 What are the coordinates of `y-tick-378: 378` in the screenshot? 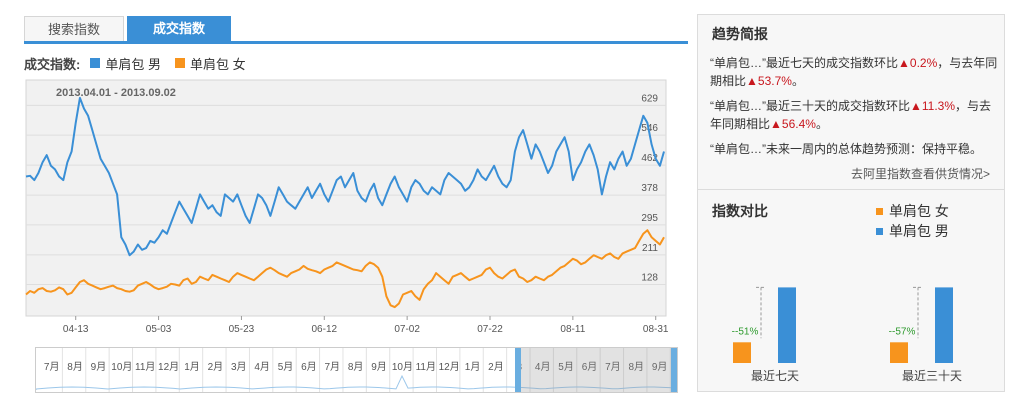 It's located at (649, 188).